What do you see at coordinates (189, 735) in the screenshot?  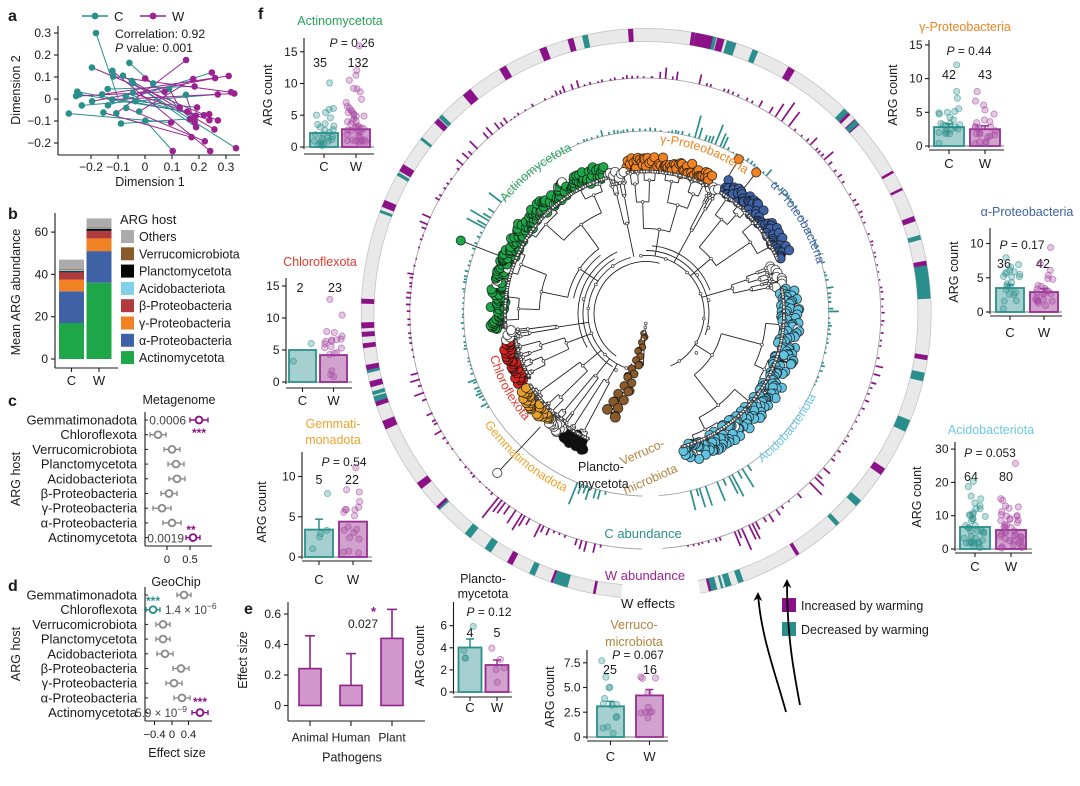 I see `svg-text: 0.4` at bounding box center [189, 735].